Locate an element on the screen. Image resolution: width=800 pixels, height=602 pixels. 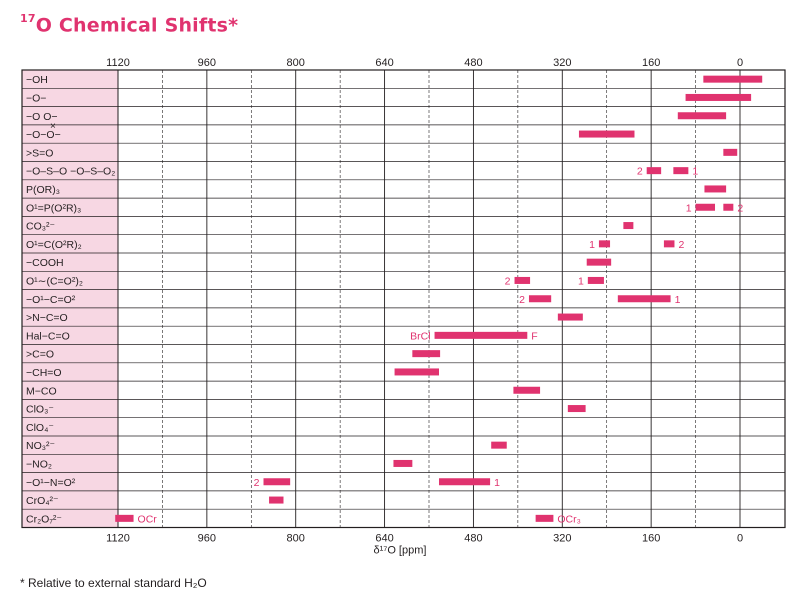
chart-title: 17O Chemical Shifts* is located at coordinates (129, 24).